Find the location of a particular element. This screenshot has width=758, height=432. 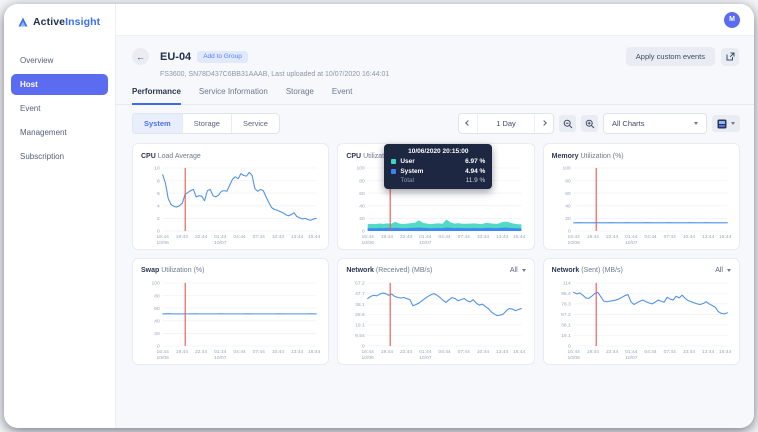

topbar: M is located at coordinates (435, 20).